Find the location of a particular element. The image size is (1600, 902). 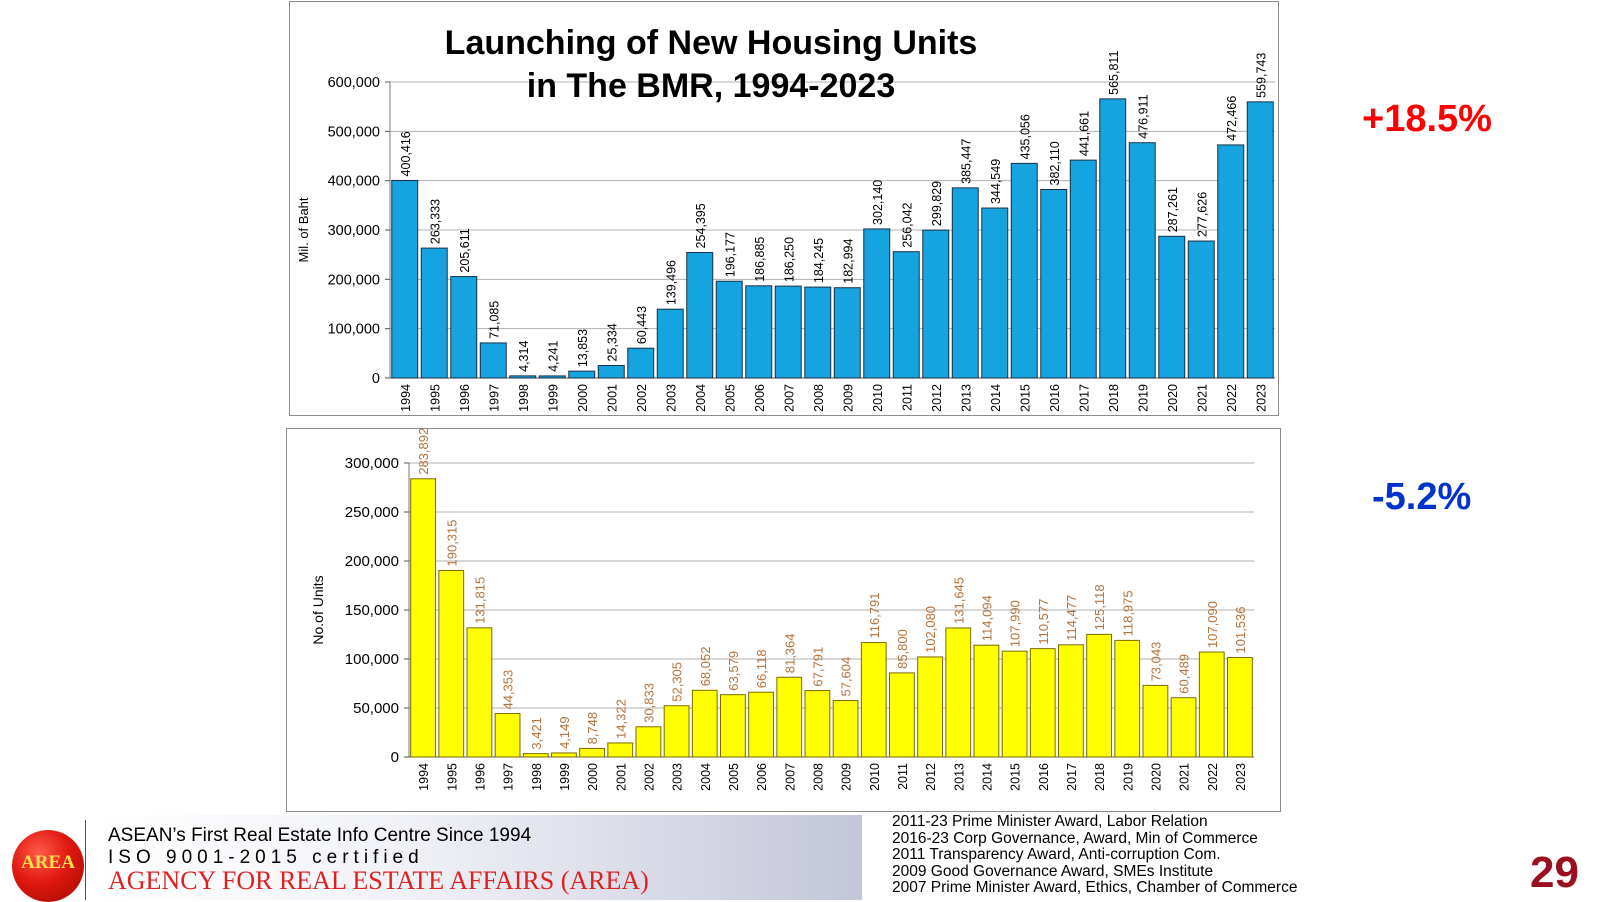

x-tick-label: 2004 is located at coordinates (706, 777).